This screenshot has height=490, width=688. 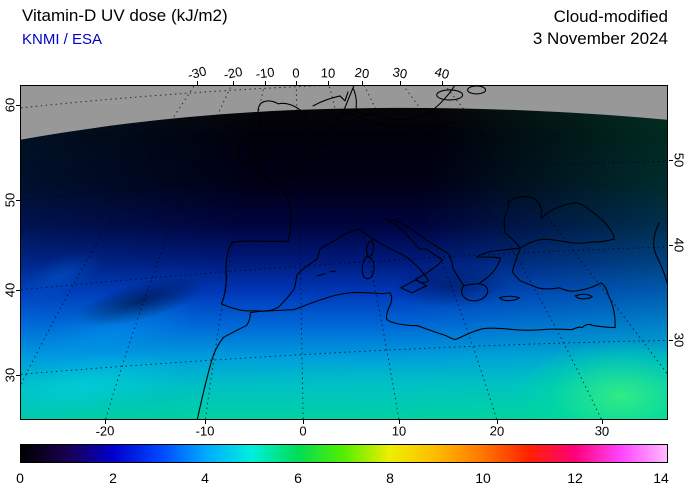 I want to click on coastline-greece-east, so click(x=499, y=266).